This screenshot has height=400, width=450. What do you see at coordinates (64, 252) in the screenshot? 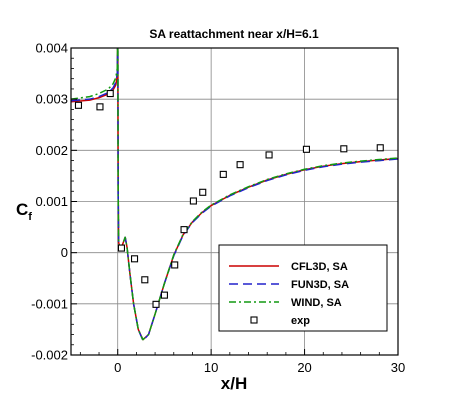
I see `y-tick-label-2: 0` at bounding box center [64, 252].